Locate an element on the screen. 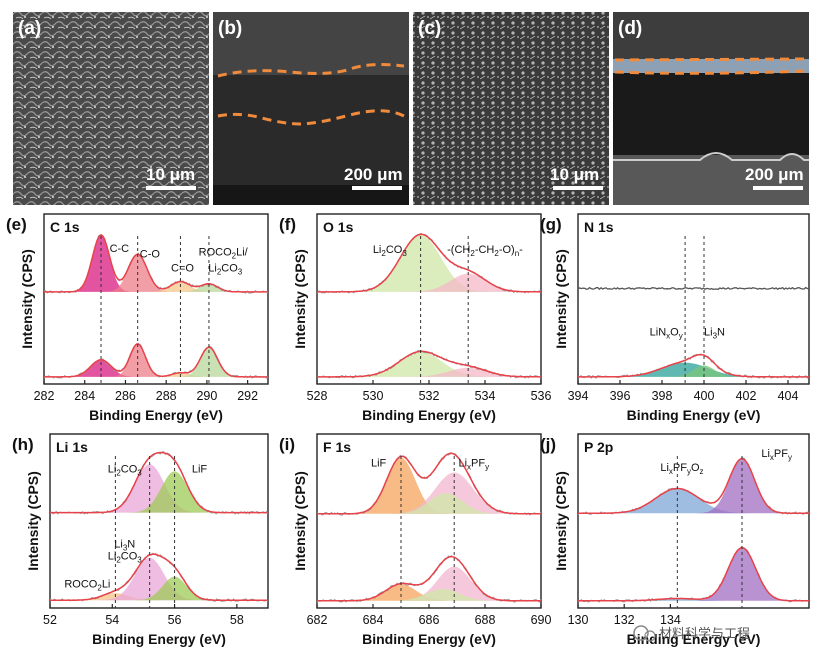  scale-label-d: 200 μm is located at coordinates (774, 174).